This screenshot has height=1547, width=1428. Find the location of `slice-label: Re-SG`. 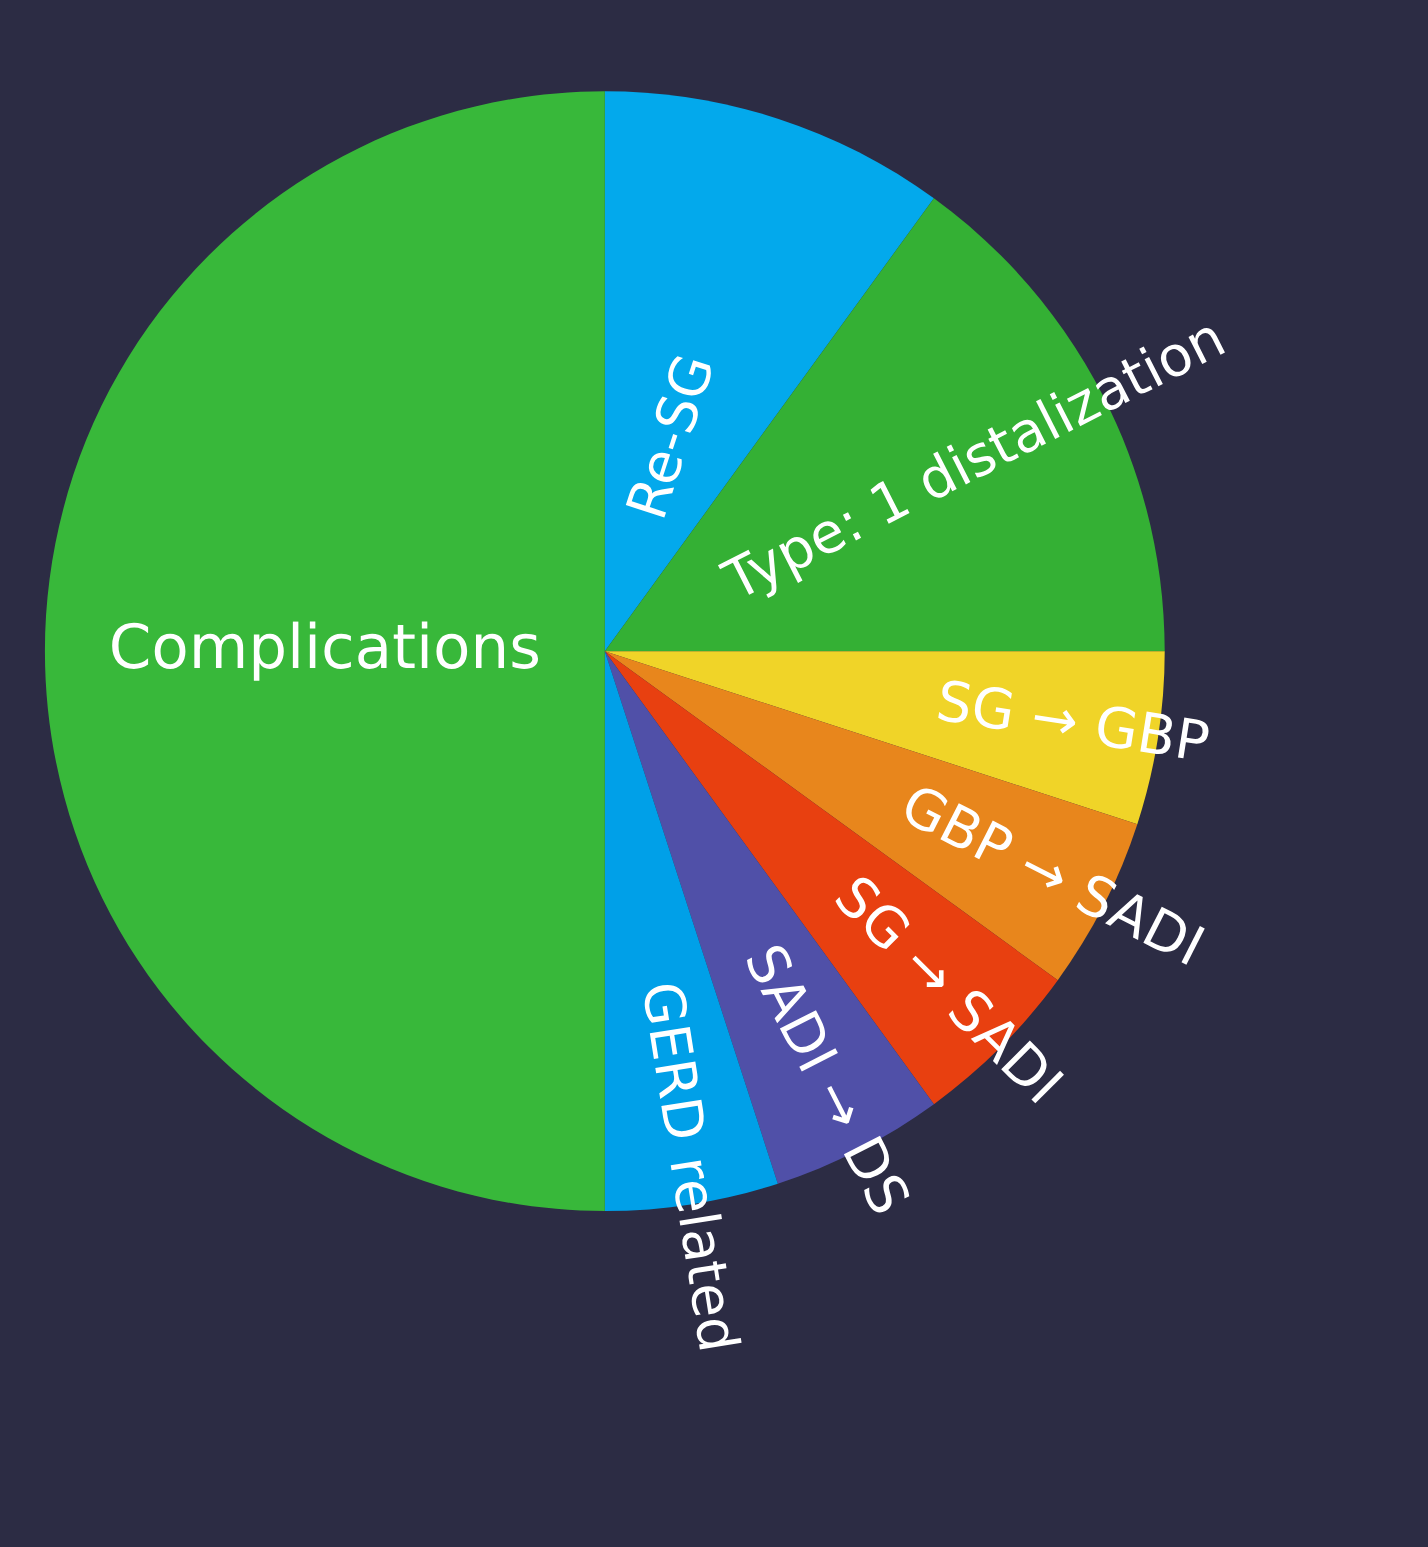

slice-label: Re-SG is located at coordinates (670, 435).